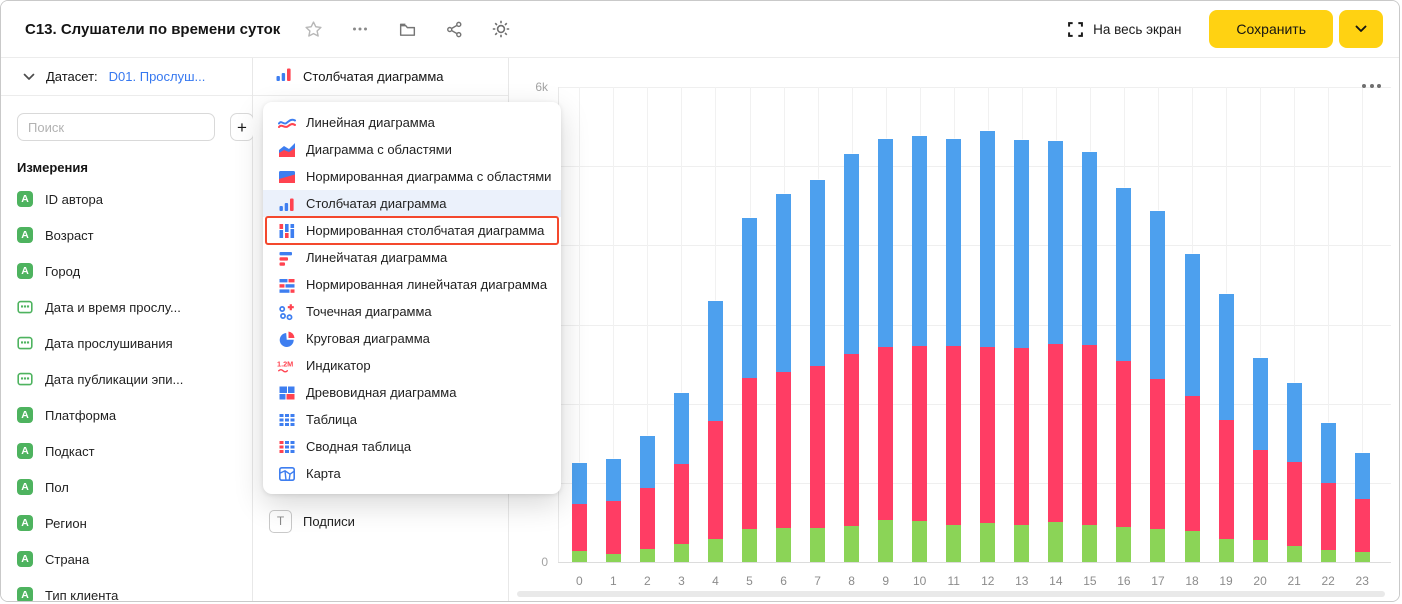 This screenshot has height=604, width=1402. Describe the element at coordinates (412, 203) in the screenshot. I see `chart-type-option: Столбчатая диаграмма` at that location.